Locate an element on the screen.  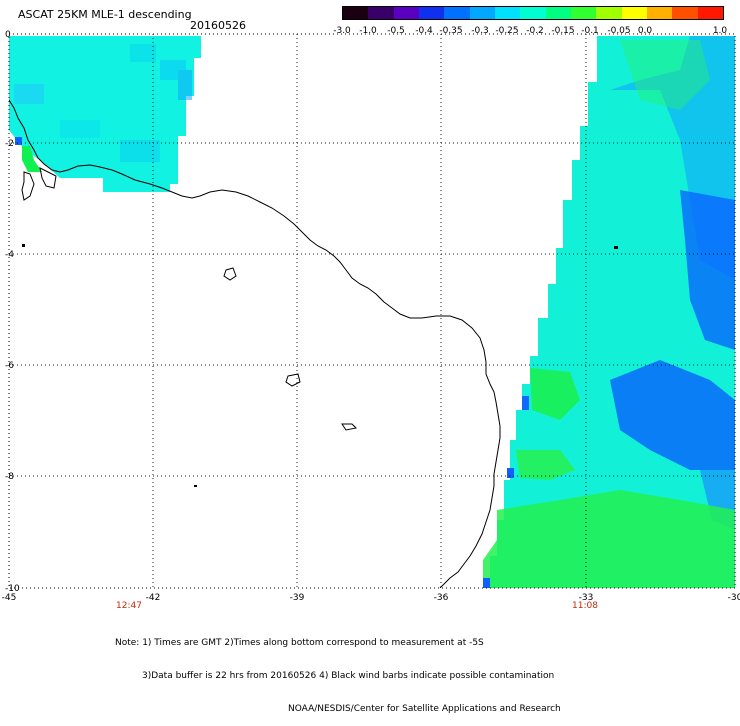
colorbar-label: -0.05 is located at coordinates (619, 31).